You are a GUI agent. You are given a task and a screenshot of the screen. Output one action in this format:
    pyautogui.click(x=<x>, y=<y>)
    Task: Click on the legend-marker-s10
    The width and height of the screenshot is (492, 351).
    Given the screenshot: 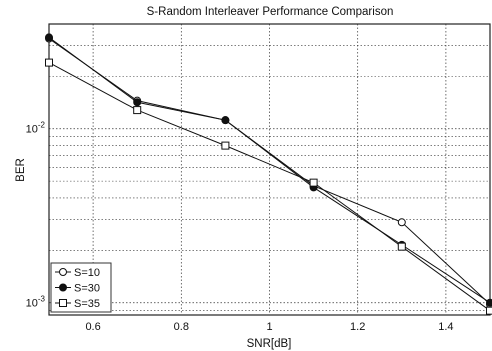 What is the action you would take?
    pyautogui.click(x=63, y=272)
    